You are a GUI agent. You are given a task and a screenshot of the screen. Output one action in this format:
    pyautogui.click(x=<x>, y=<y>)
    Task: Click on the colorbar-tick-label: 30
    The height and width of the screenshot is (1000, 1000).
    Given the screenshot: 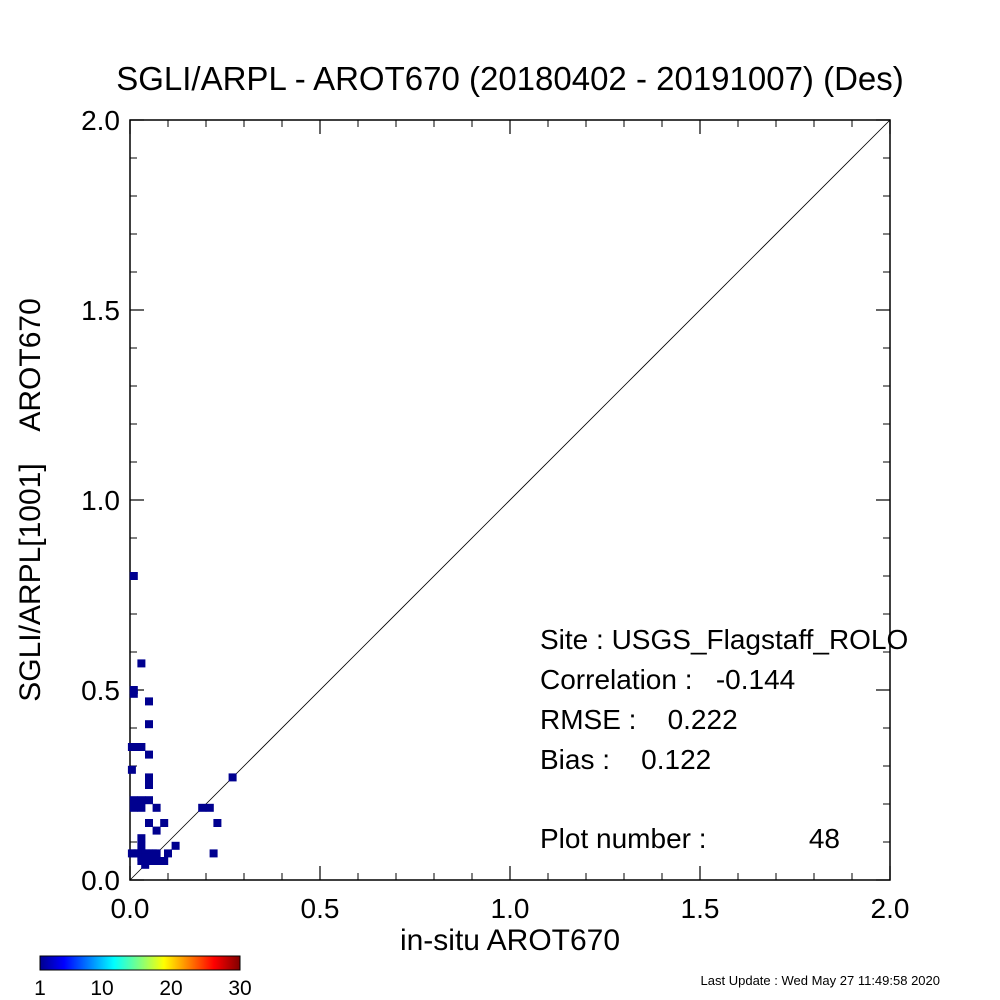 What is the action you would take?
    pyautogui.click(x=239, y=988)
    